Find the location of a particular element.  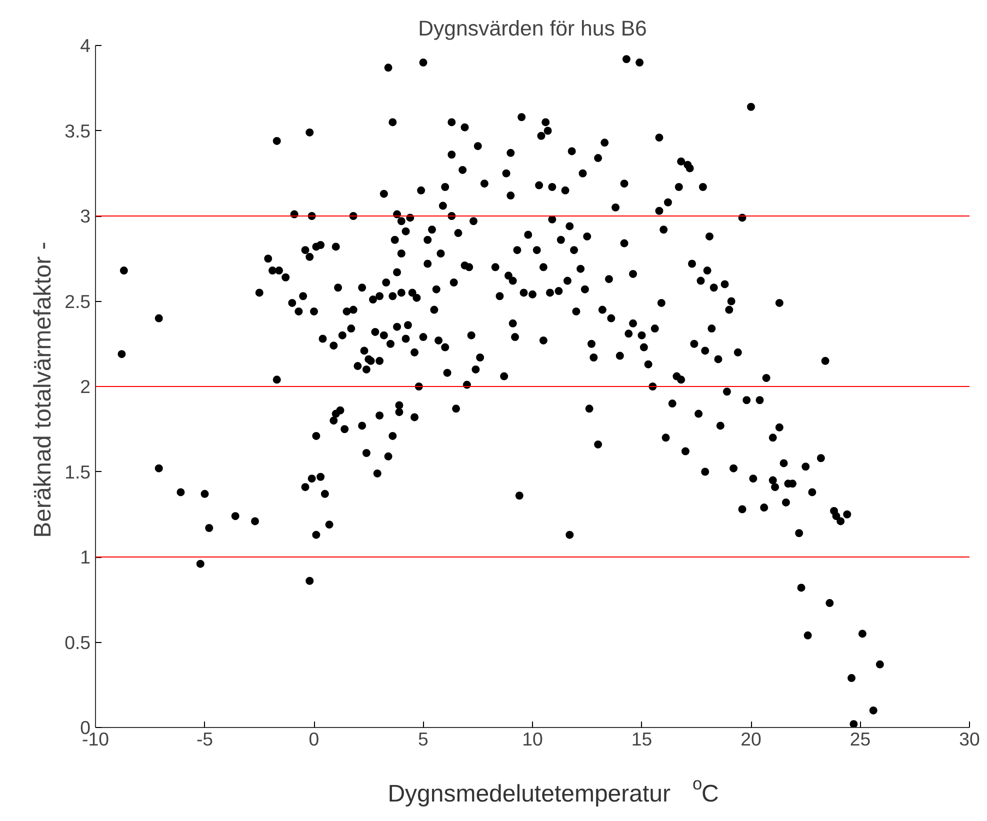

y-tick-label: 2 is located at coordinates (85, 386).